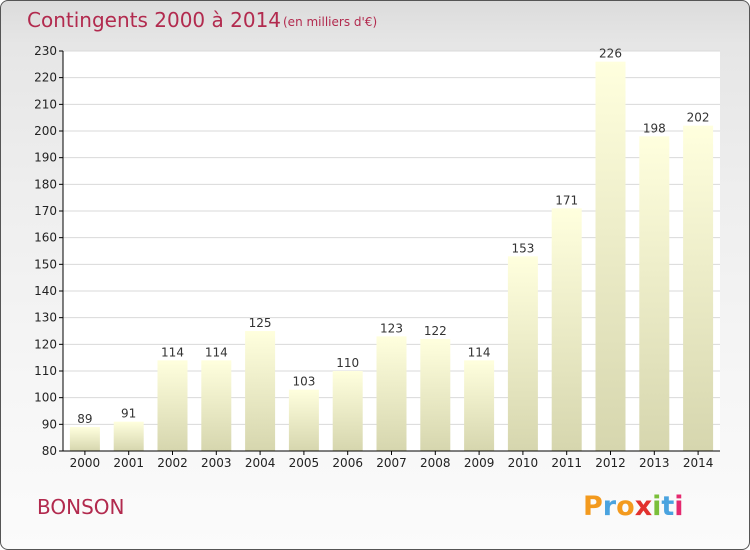 This screenshot has height=550, width=750. I want to click on y-tick-label: 230, so click(45, 51).